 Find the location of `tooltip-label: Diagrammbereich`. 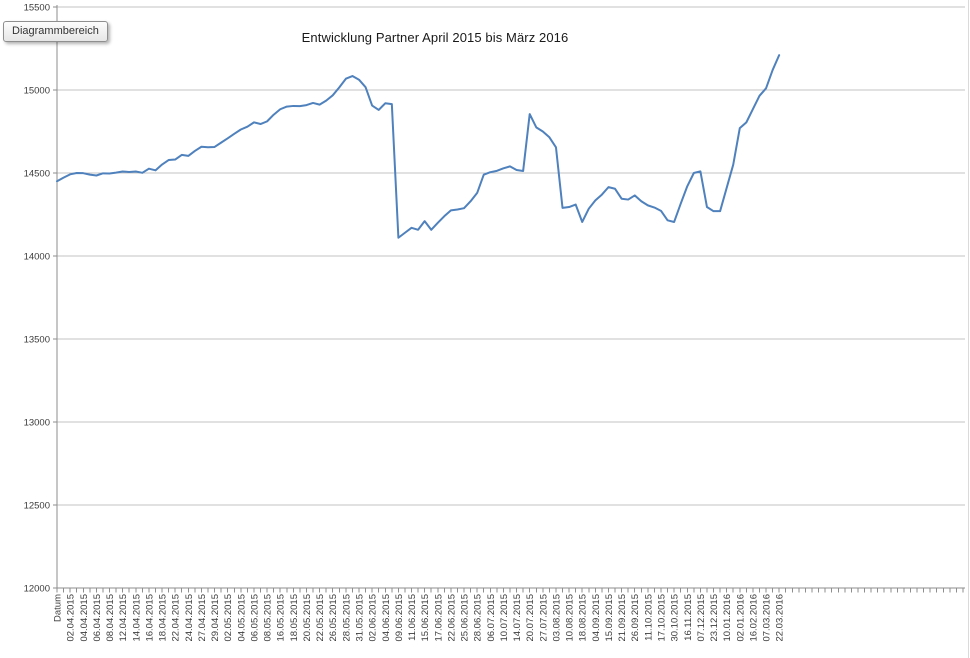

tooltip-label: Diagrammbereich is located at coordinates (55, 31).